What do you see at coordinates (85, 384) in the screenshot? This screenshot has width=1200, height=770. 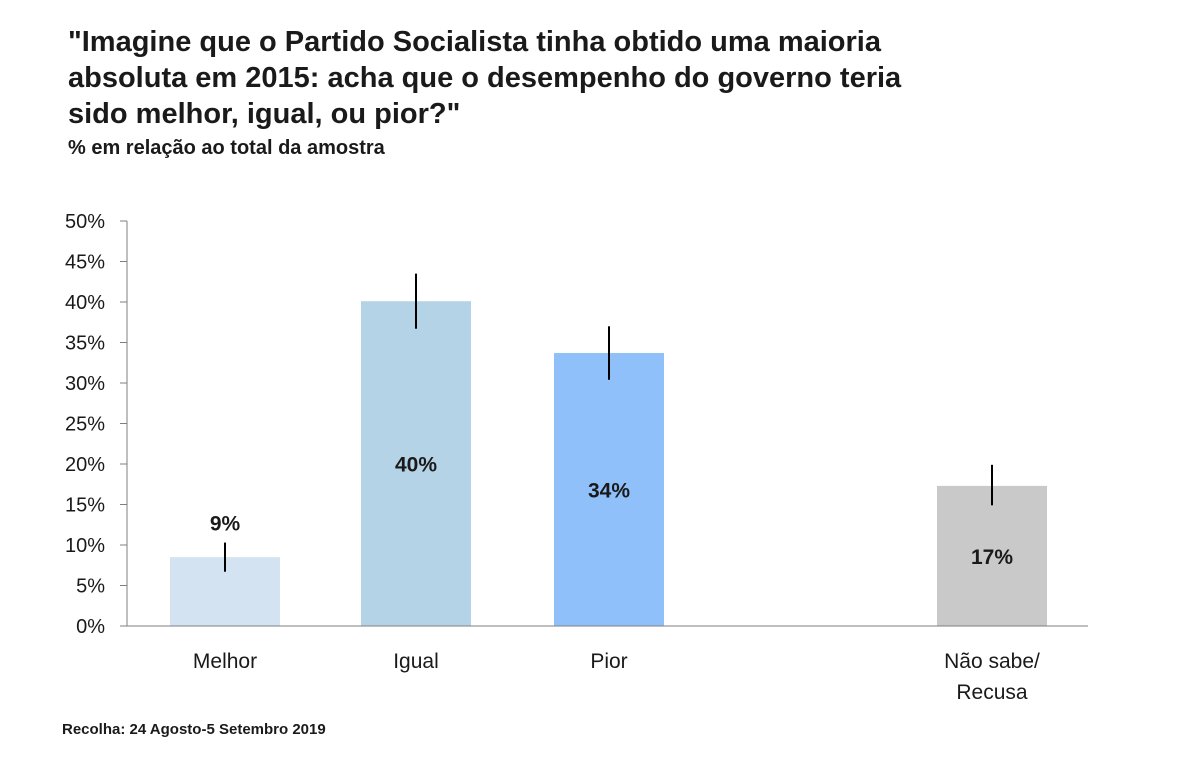 I see `y-tick-label: 30%` at bounding box center [85, 384].